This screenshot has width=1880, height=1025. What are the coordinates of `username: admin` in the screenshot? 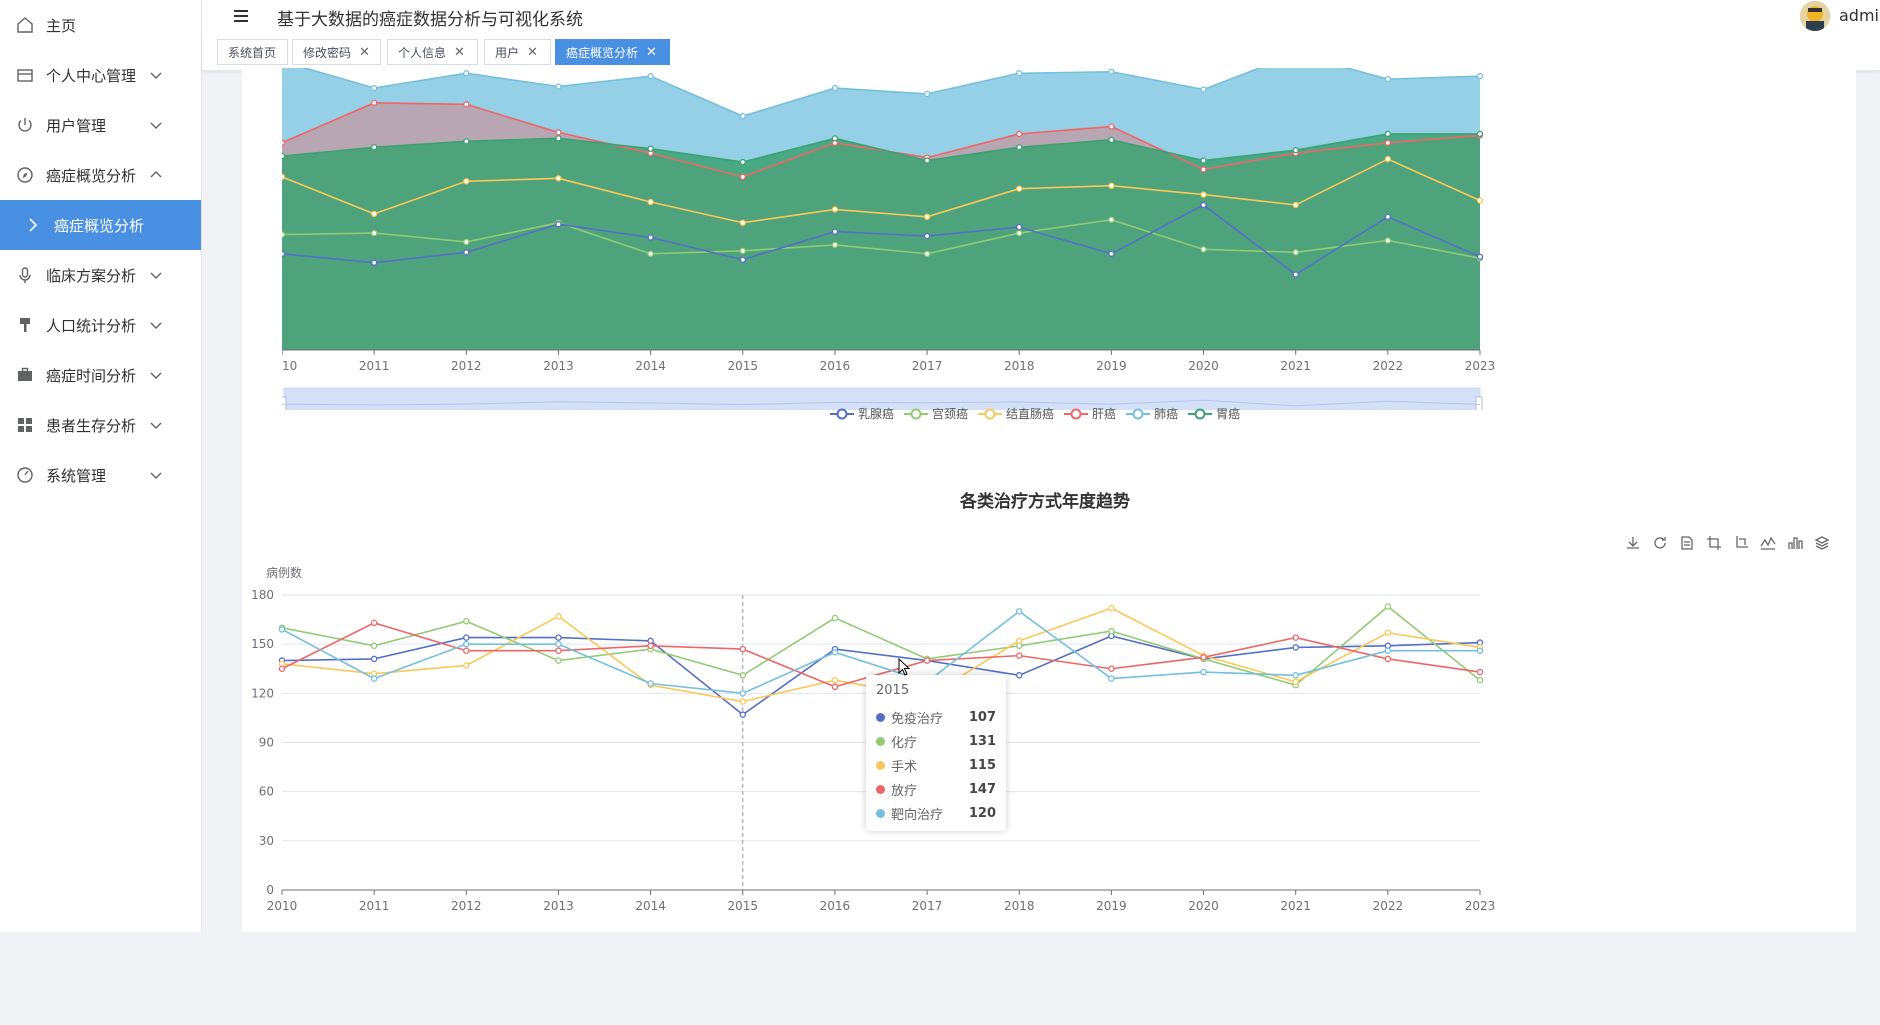 It's located at (1859, 15).